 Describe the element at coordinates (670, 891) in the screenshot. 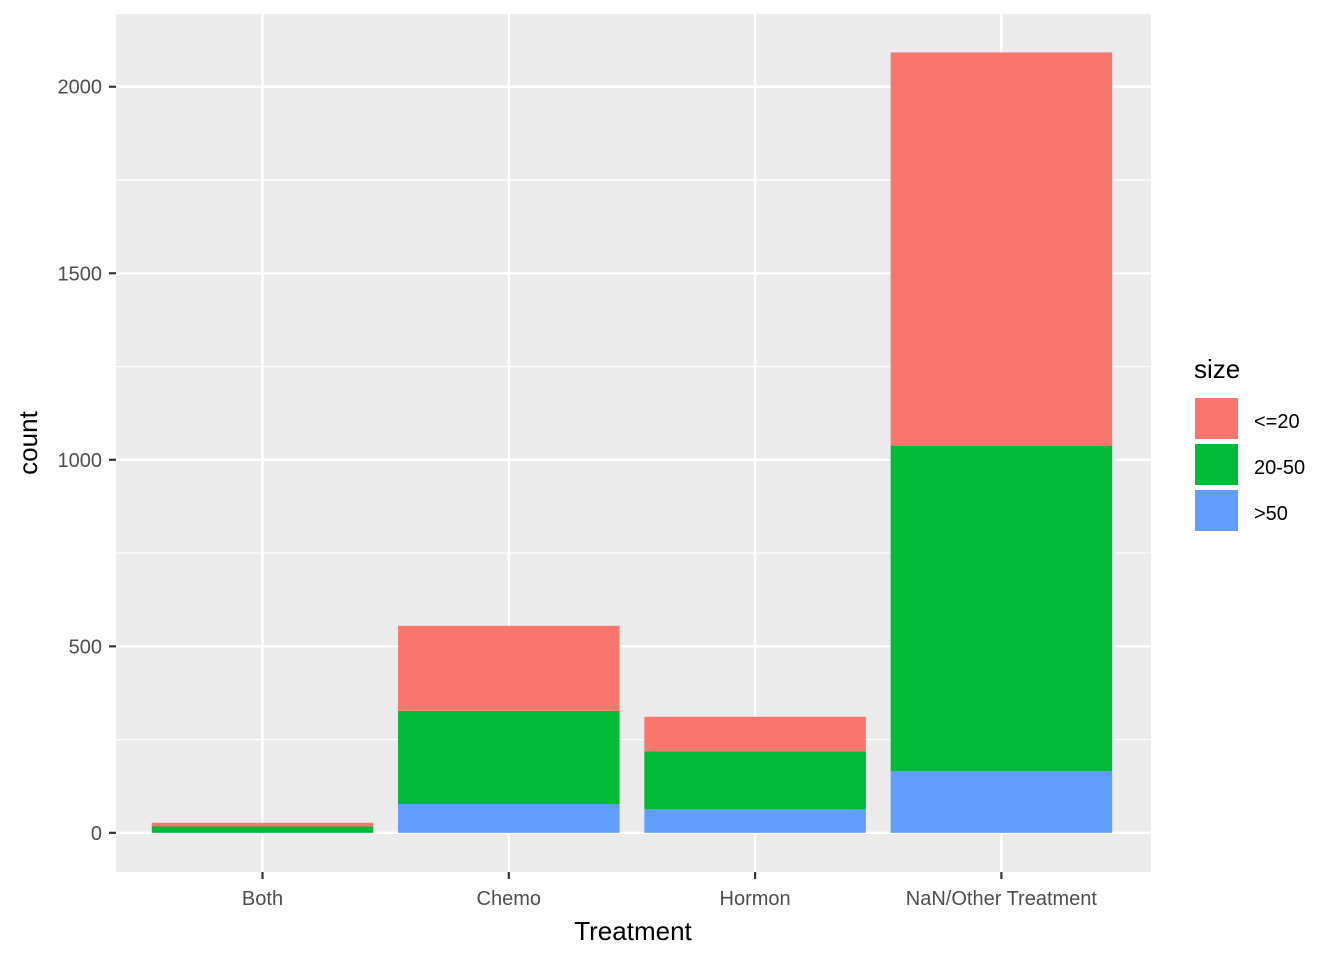

I see `x-axis: Both Chemo Hormon NaN/Other Treatment` at that location.